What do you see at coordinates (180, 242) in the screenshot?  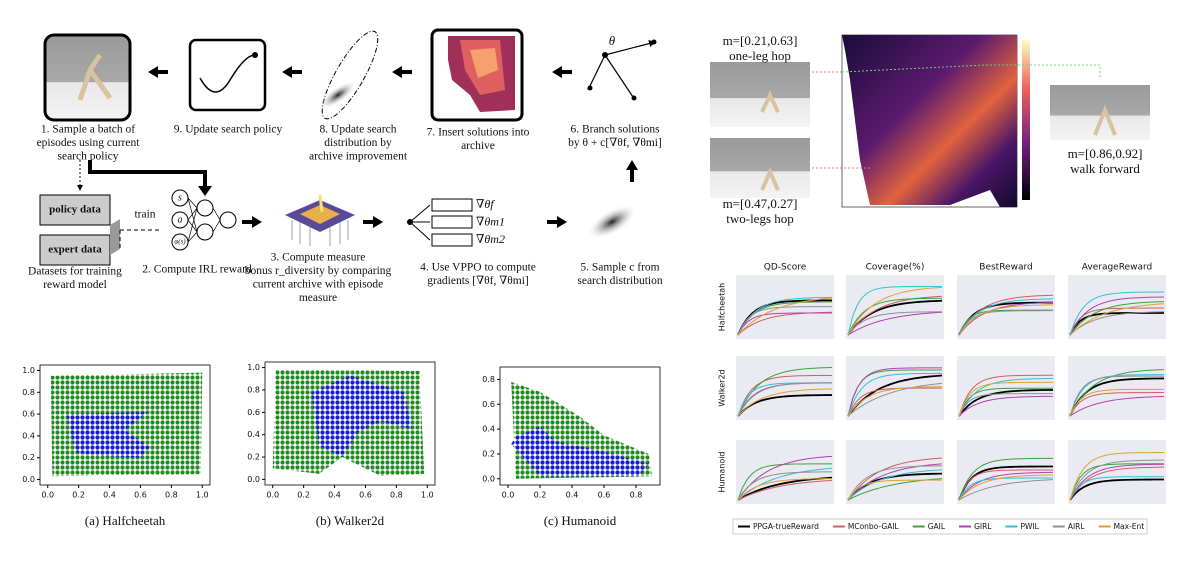 I see `net-input: φ(s)` at bounding box center [180, 242].